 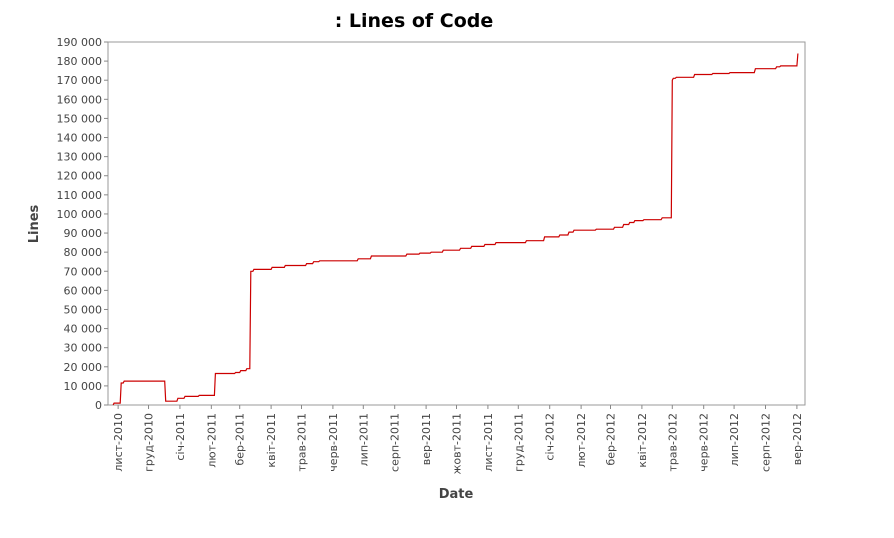 I want to click on x-tick-label: січ-2012, so click(x=550, y=437).